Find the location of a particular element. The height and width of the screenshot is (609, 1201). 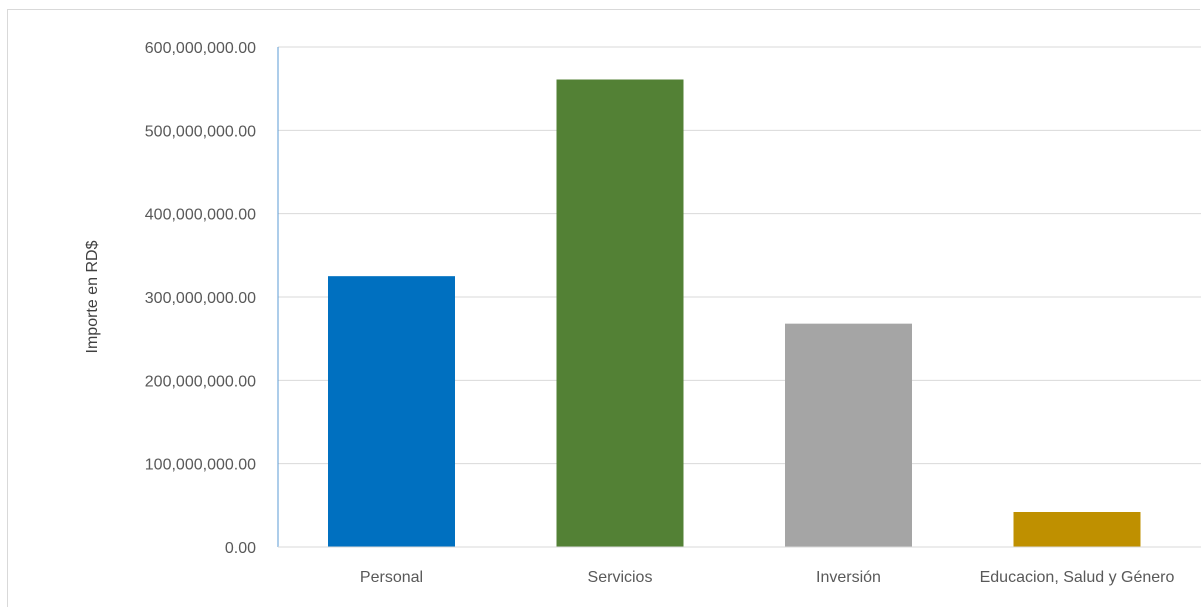

y-tick-label: 0.00 is located at coordinates (240, 548).